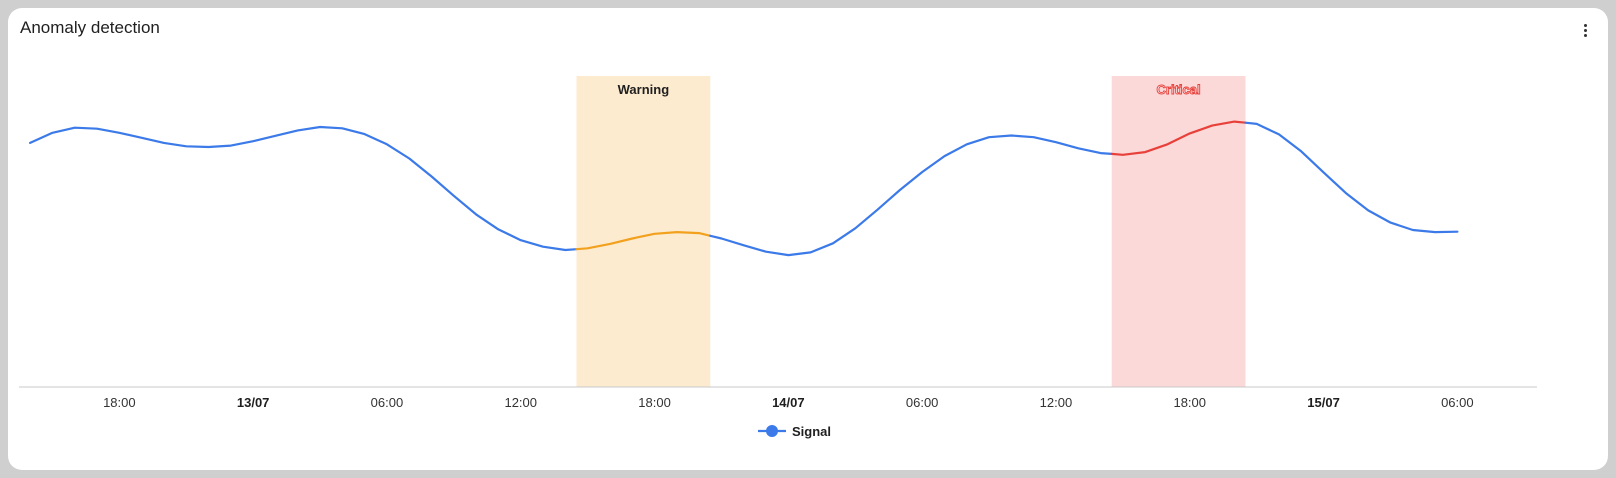 The height and width of the screenshot is (478, 1616). Describe the element at coordinates (811, 431) in the screenshot. I see `legend-label-signal: Signal` at that location.